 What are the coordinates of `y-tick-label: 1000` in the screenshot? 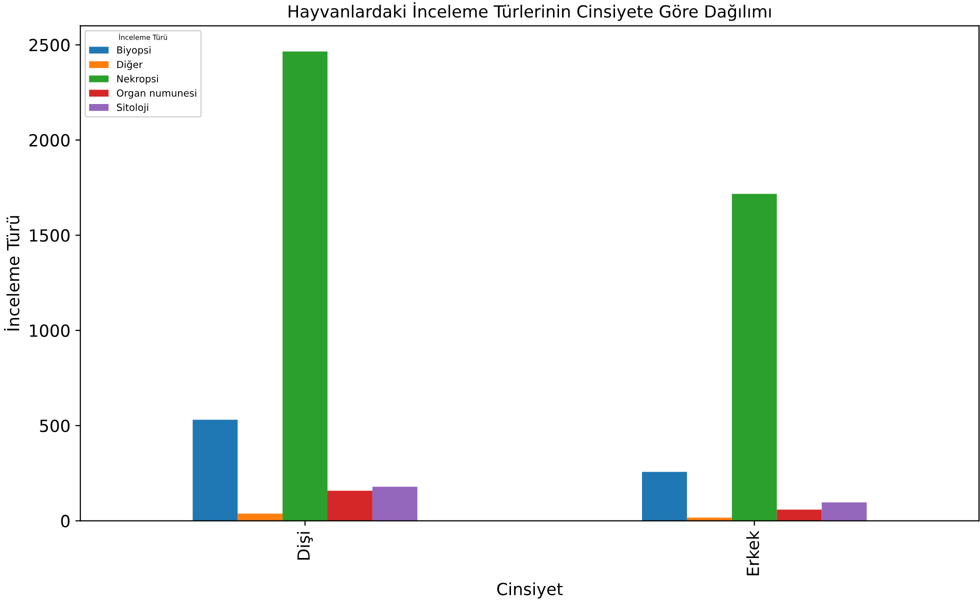 It's located at (50, 330).